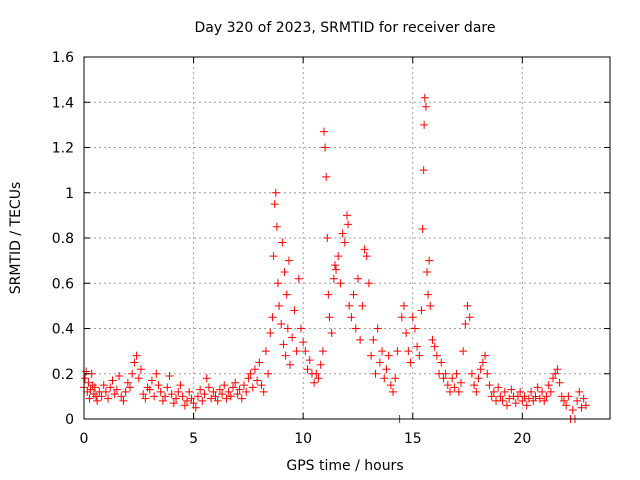 This screenshot has height=480, width=640. What do you see at coordinates (63, 330) in the screenshot?
I see `y-tick-label: 0.4` at bounding box center [63, 330].